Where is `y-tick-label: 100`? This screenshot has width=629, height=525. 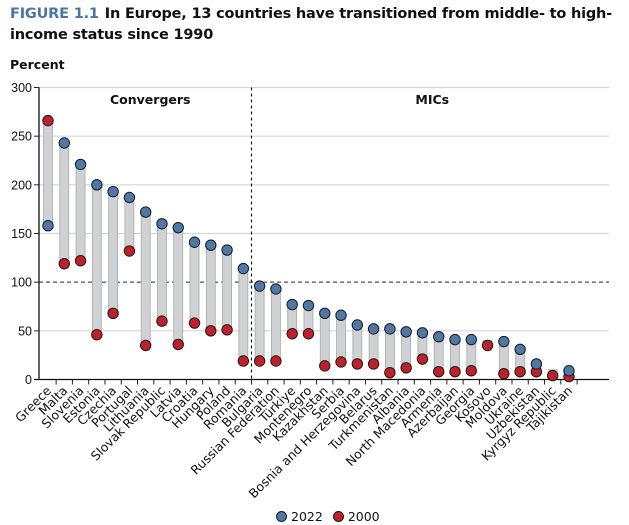 y-tick-label: 100 is located at coordinates (21, 283).